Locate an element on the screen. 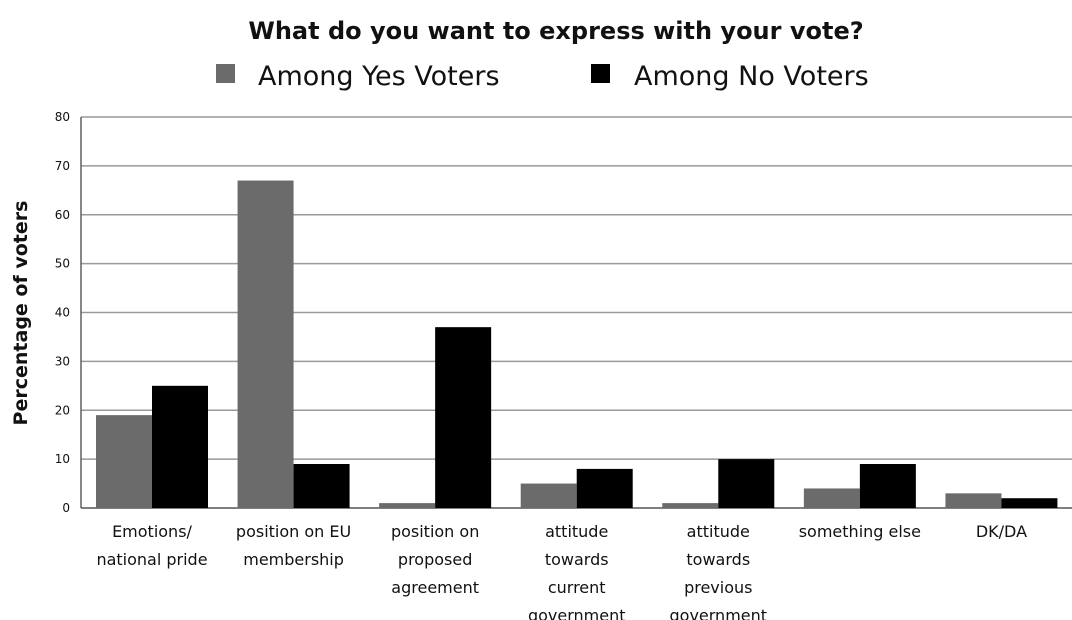 The image size is (1072, 620). x-tick-label: DK/DA is located at coordinates (1001, 531).